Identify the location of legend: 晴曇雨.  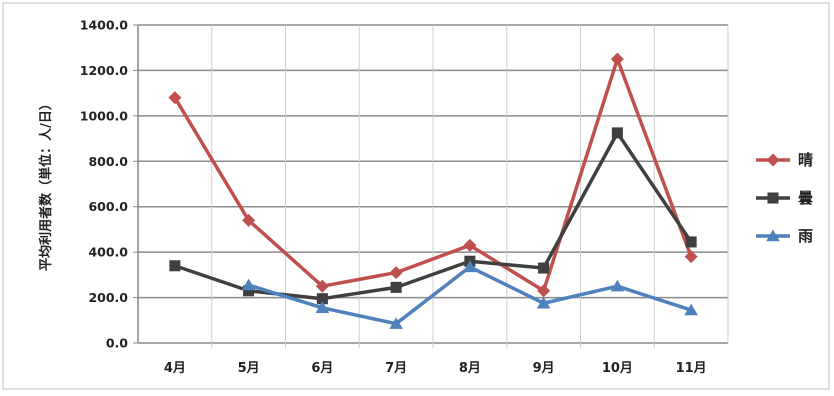
(784, 198).